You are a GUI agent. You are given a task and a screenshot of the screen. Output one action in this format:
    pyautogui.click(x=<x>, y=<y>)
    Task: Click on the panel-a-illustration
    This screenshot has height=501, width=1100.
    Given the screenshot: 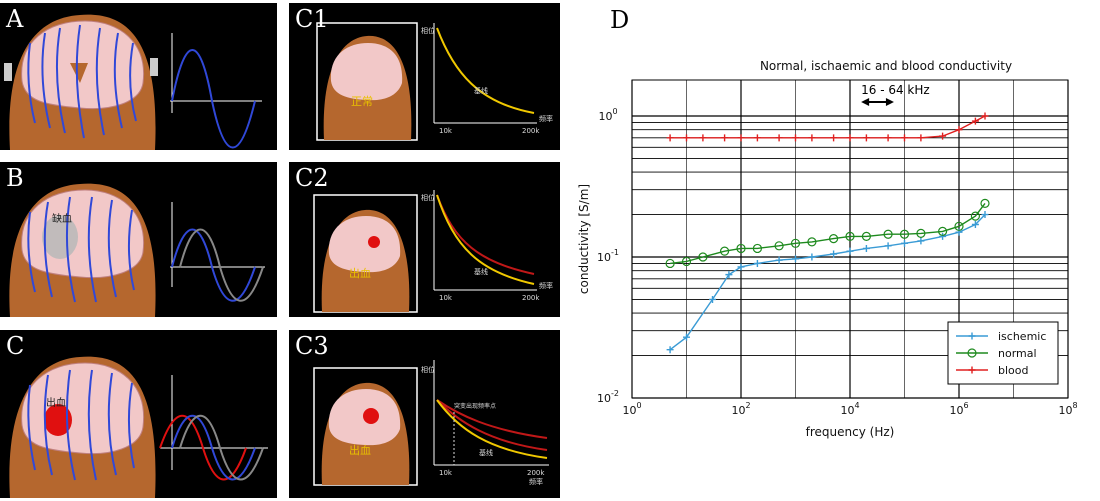 What is the action you would take?
    pyautogui.click(x=133, y=82)
    